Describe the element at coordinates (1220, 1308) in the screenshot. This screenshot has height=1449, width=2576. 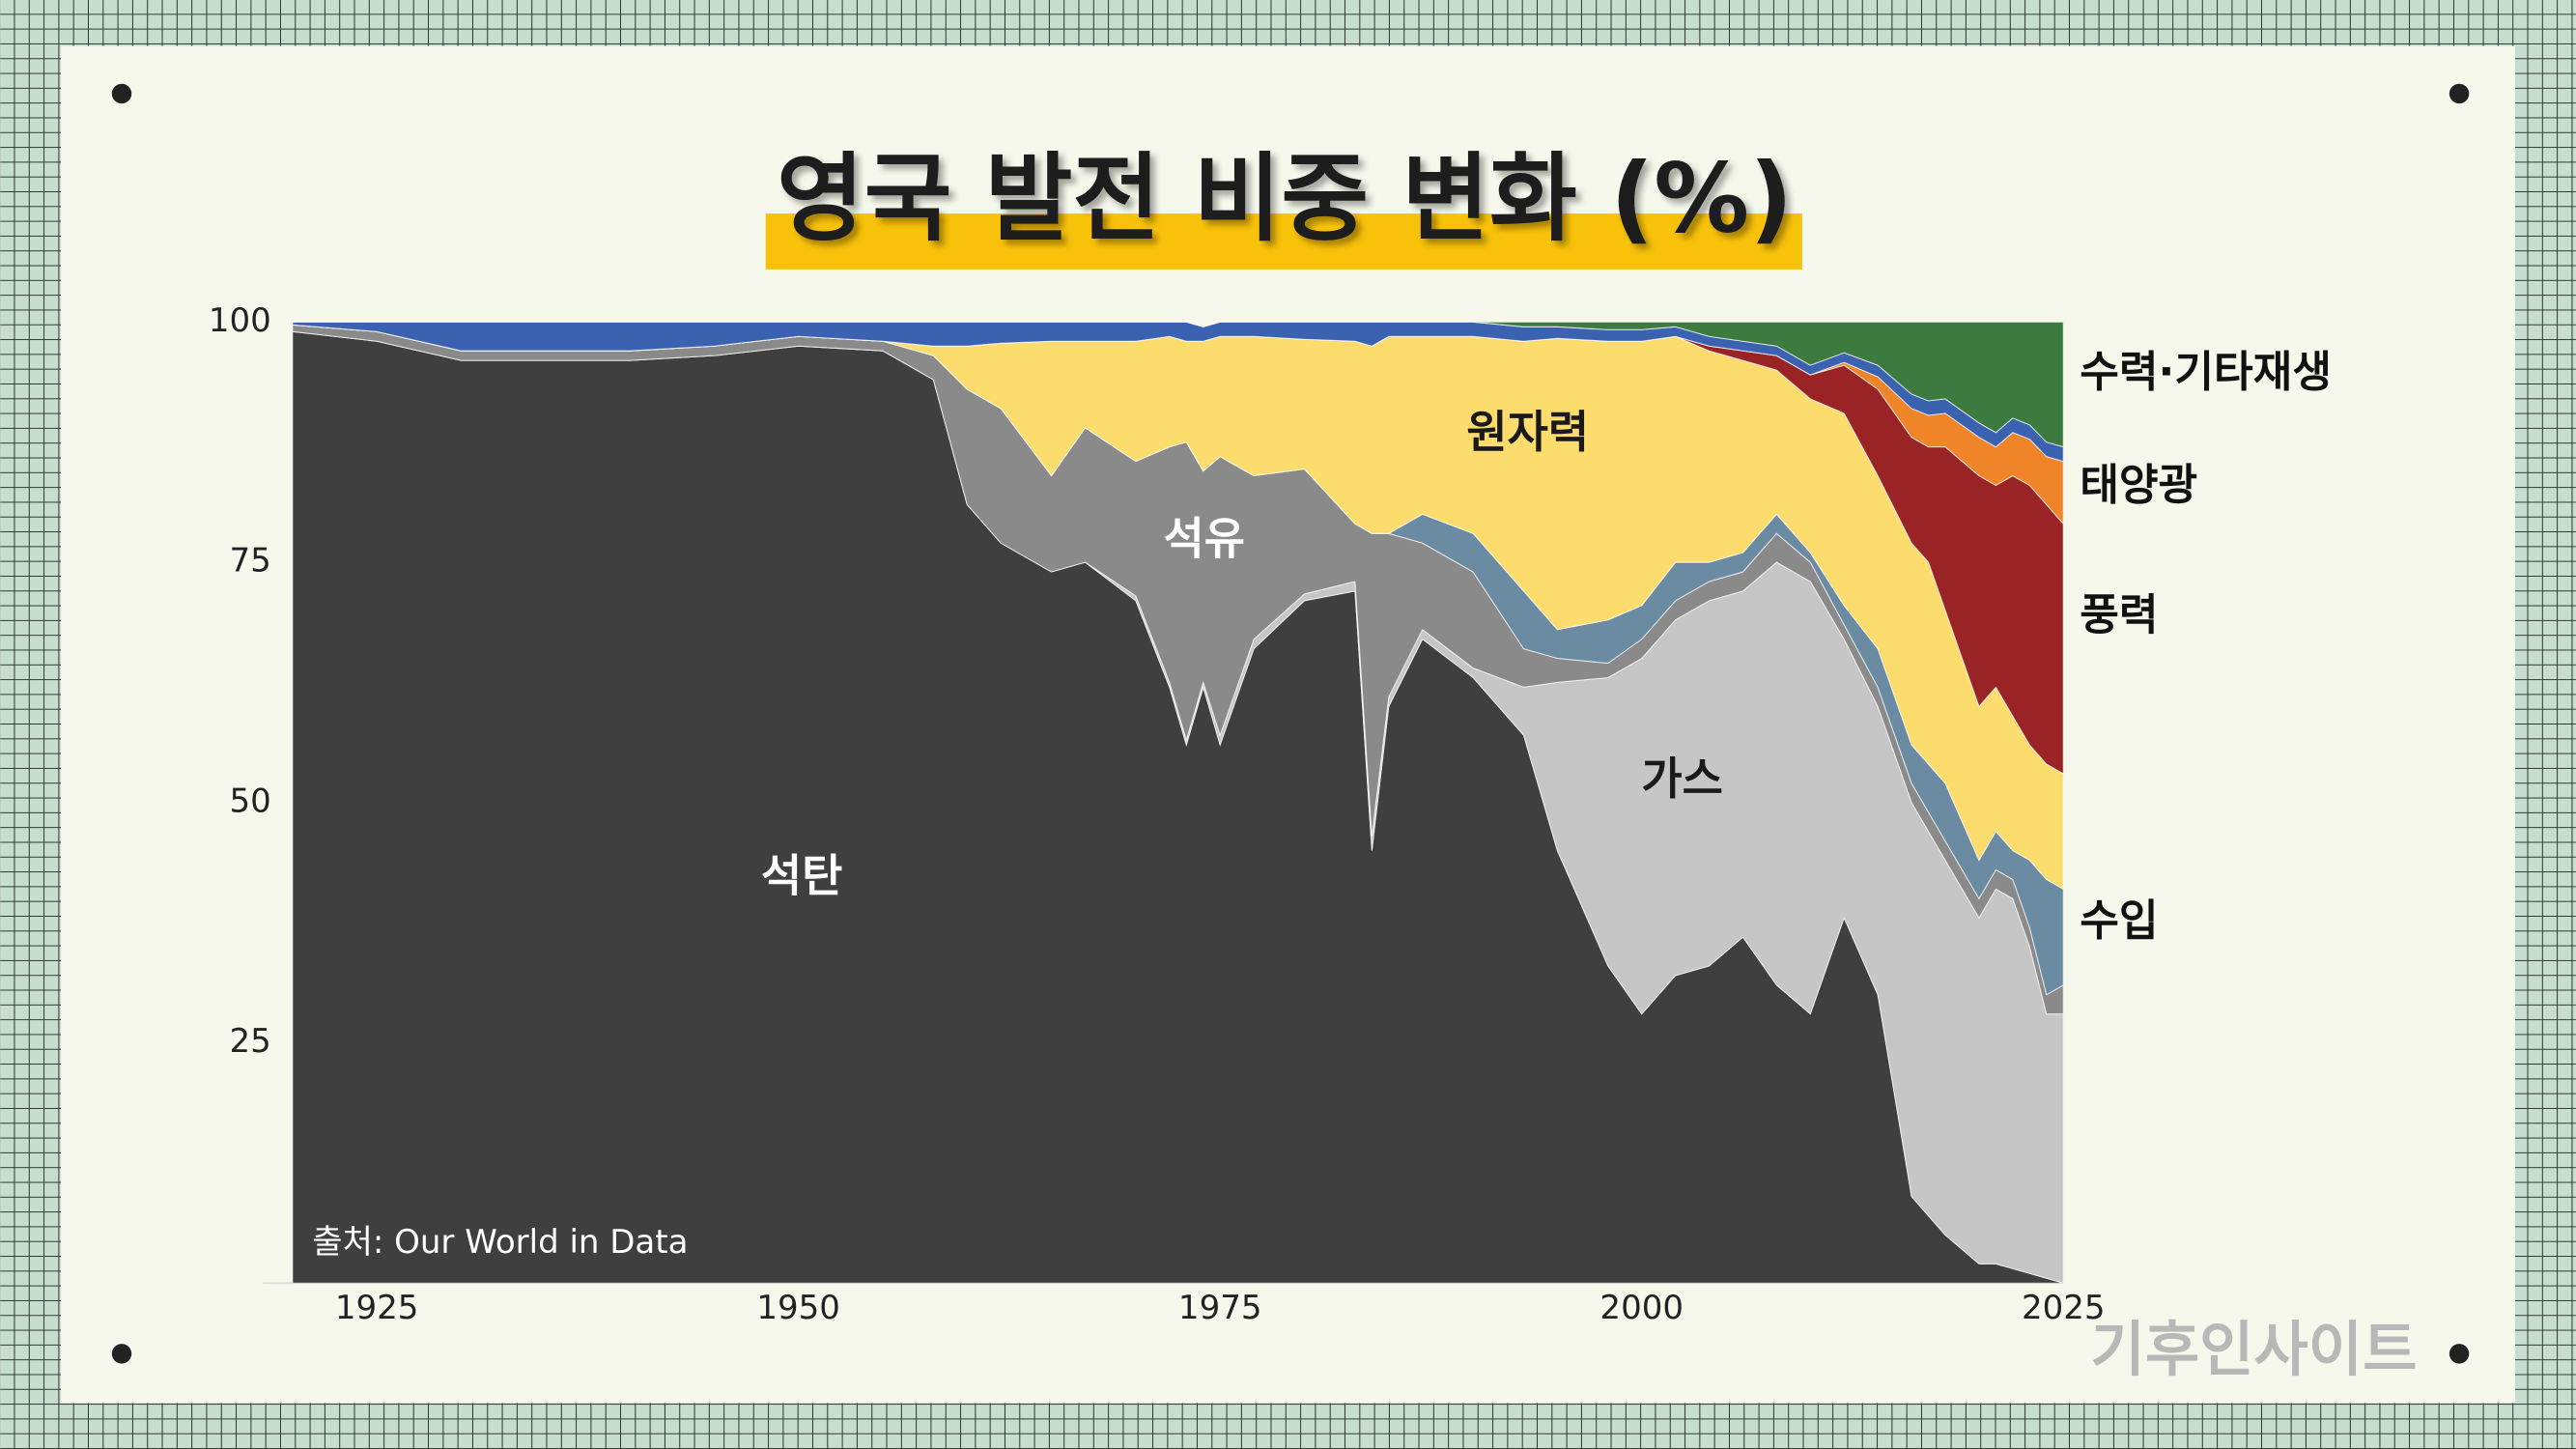
I see `x-tick-label: 1975` at that location.